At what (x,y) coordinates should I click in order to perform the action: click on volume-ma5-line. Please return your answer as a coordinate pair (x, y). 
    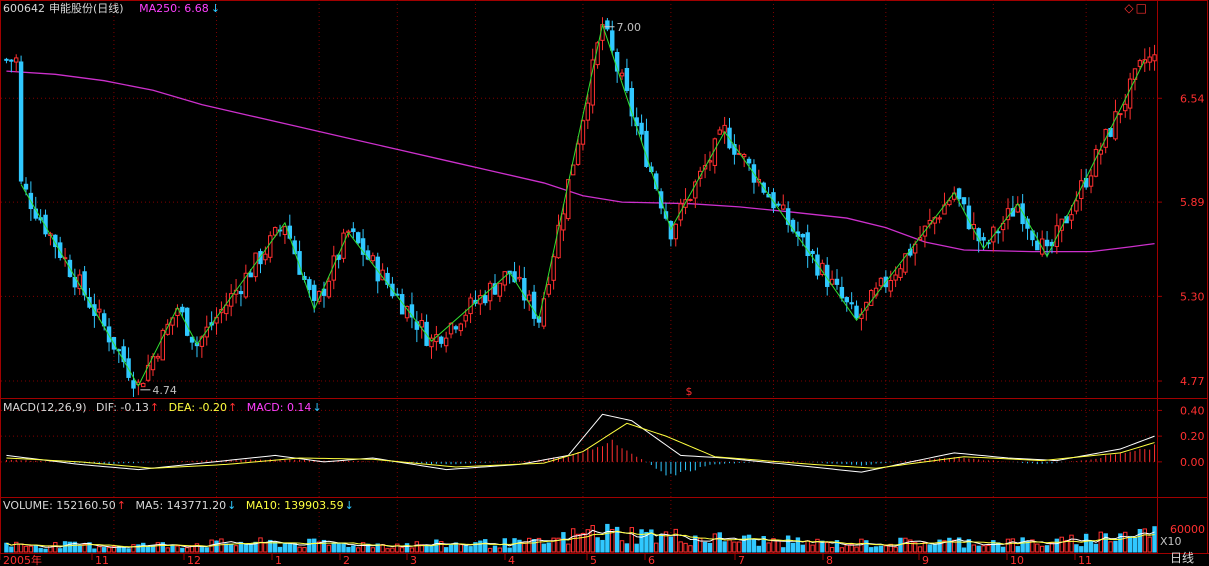
    Looking at the image, I should click on (580, 538).